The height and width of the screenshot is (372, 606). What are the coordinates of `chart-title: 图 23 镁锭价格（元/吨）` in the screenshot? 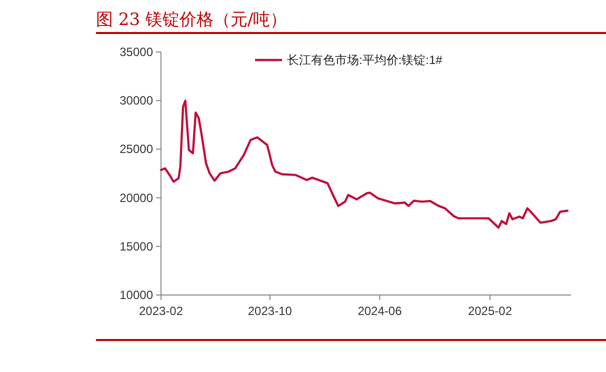 It's located at (192, 20).